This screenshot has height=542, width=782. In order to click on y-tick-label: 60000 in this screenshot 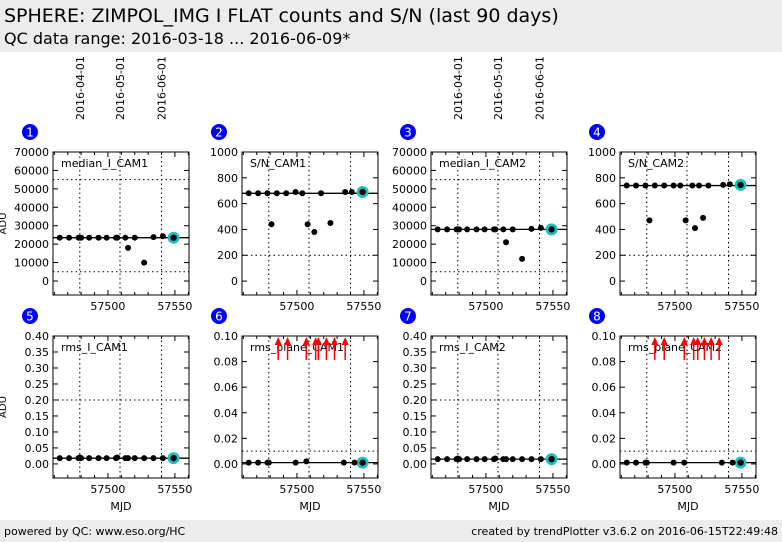, I will do `click(409, 170)`.